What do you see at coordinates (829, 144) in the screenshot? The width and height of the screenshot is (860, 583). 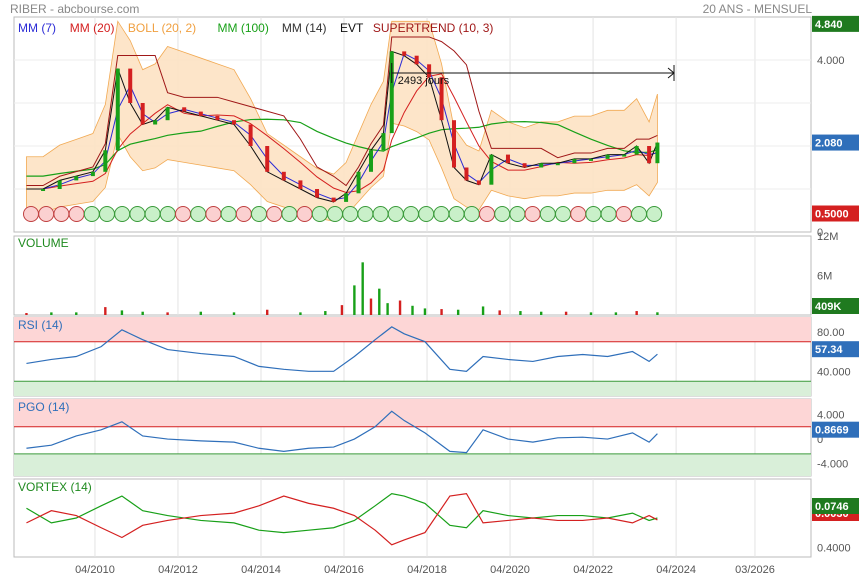 I see `value-tag-label: 2.080` at bounding box center [829, 144].